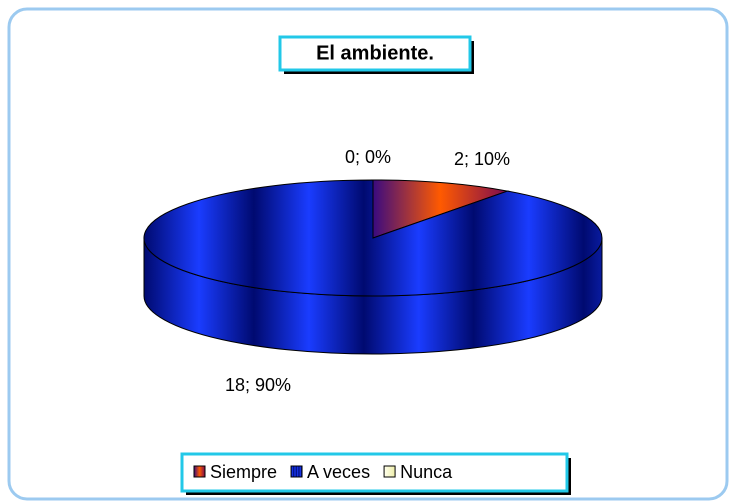 The height and width of the screenshot is (504, 734). Describe the element at coordinates (243, 472) in the screenshot. I see `legend-label: Siempre` at that location.